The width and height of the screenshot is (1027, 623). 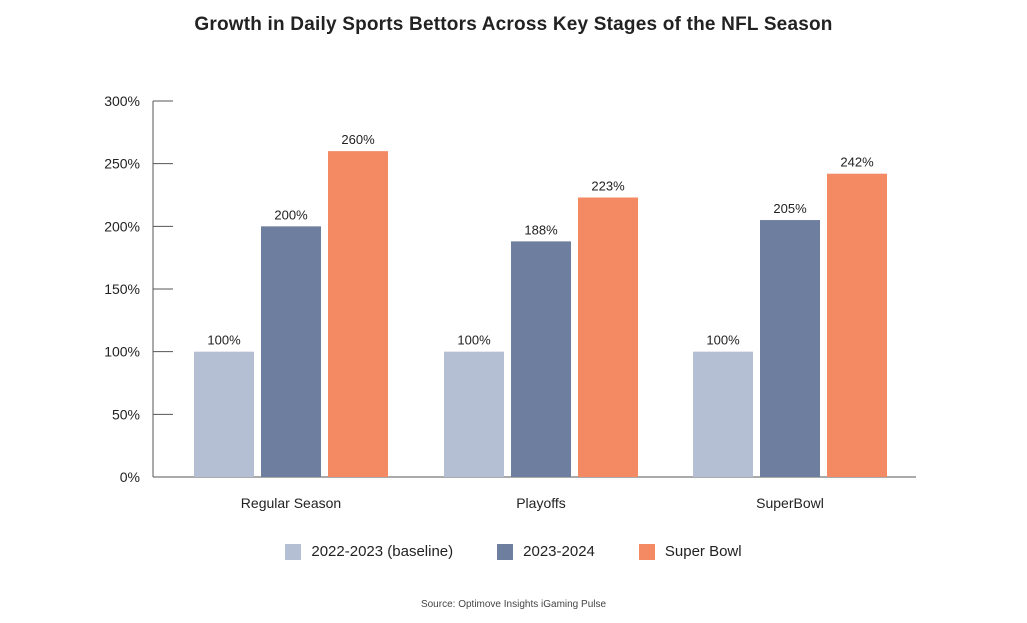 I want to click on legend-swatch-2023-2024, so click(x=505, y=551).